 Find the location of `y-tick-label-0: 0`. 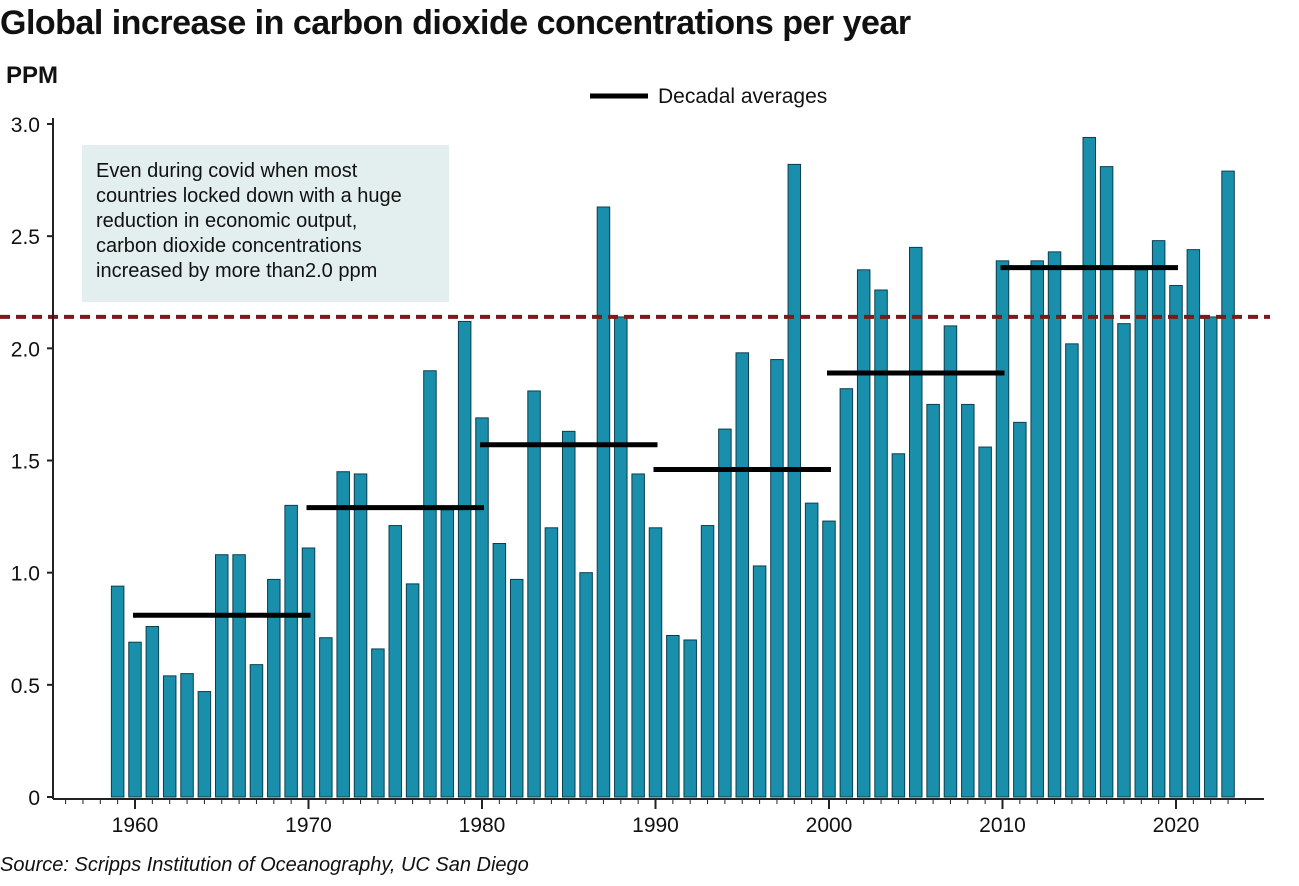

y-tick-label-0: 0 is located at coordinates (34, 798).